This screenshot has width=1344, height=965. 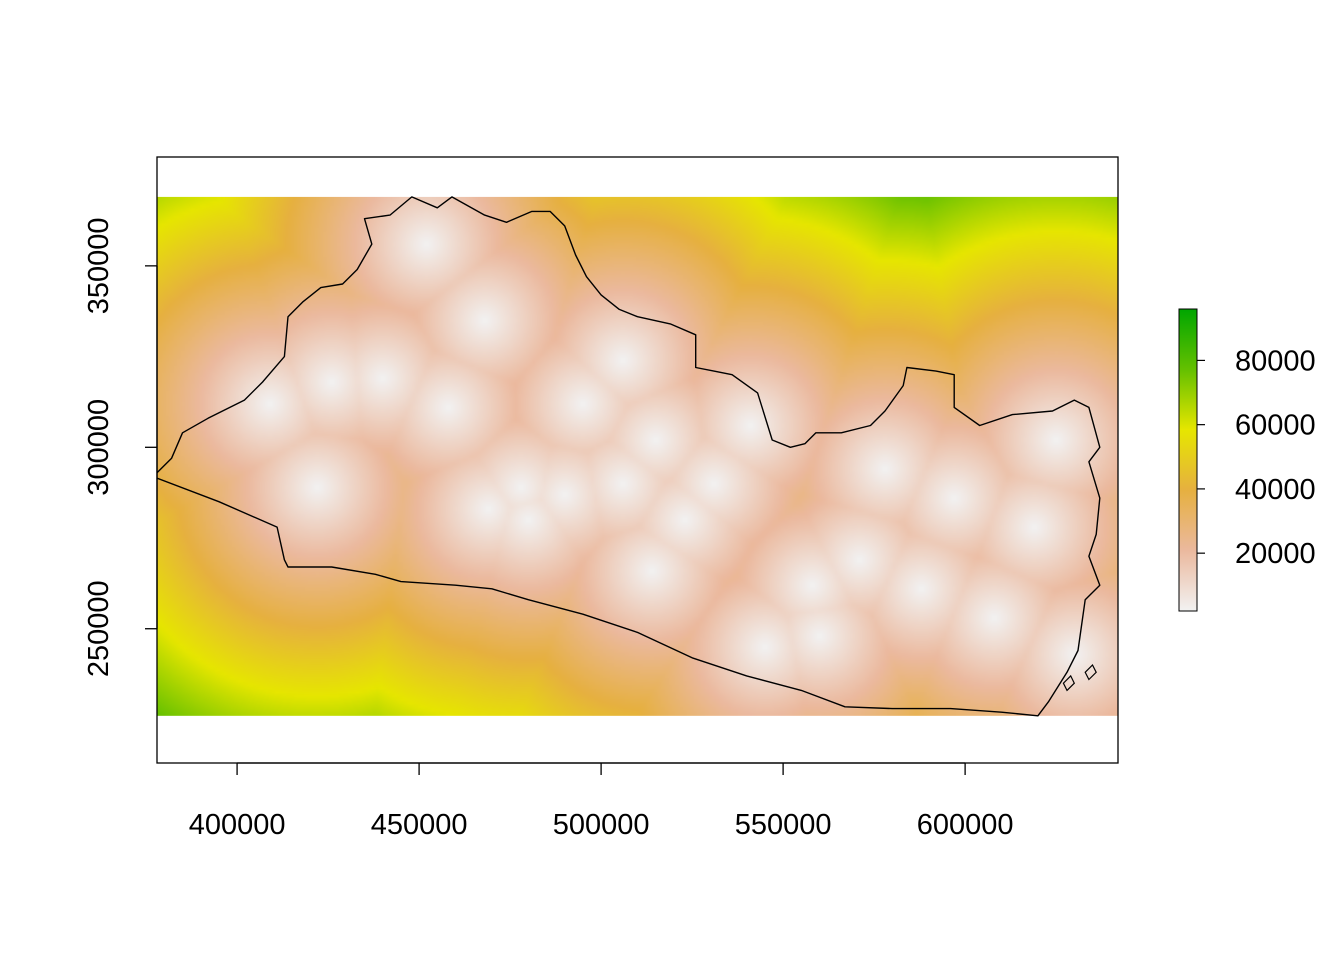 I want to click on x-tick-label: 450000, so click(x=419, y=825).